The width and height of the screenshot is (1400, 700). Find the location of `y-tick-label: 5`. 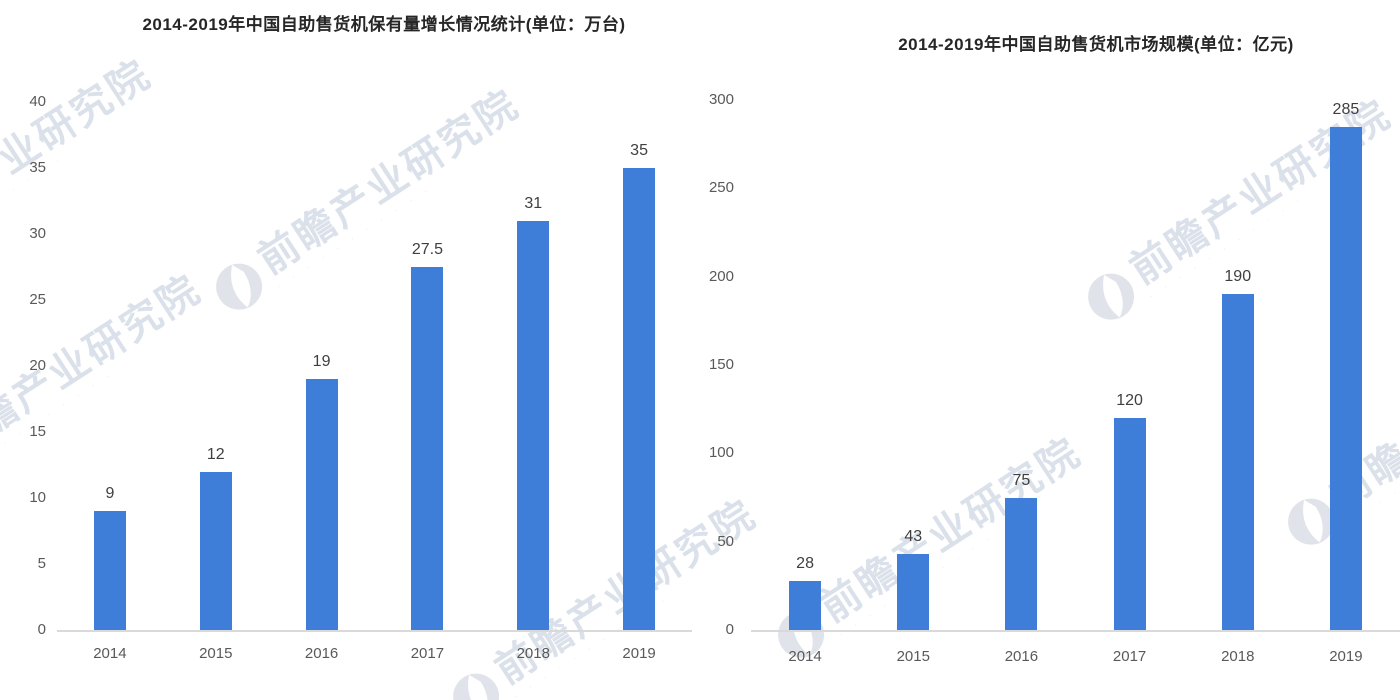

y-tick-label: 5 is located at coordinates (41, 563).